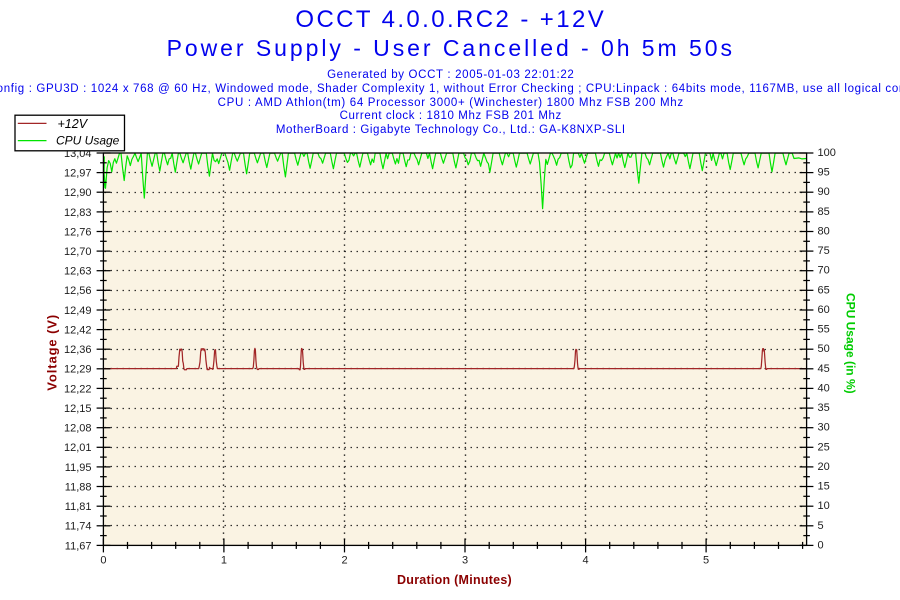 Image resolution: width=900 pixels, height=600 pixels. What do you see at coordinates (824, 467) in the screenshot?
I see `svg-text: 20` at bounding box center [824, 467].